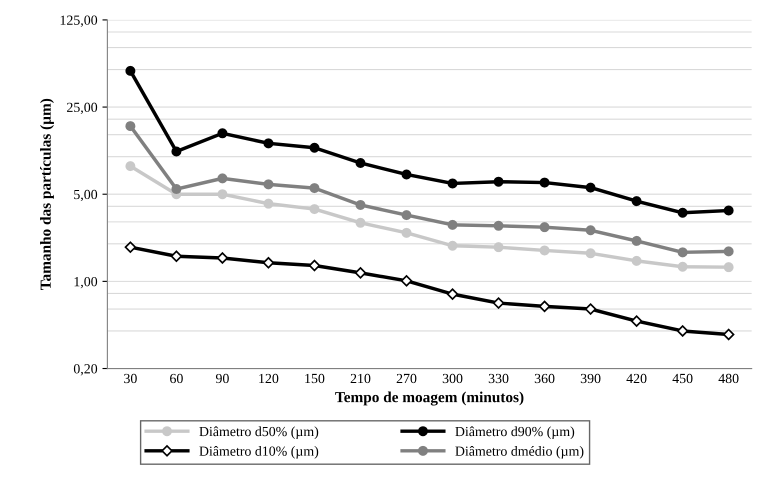  Describe the element at coordinates (222, 379) in the screenshot. I see `x-tick-label: 90` at that location.